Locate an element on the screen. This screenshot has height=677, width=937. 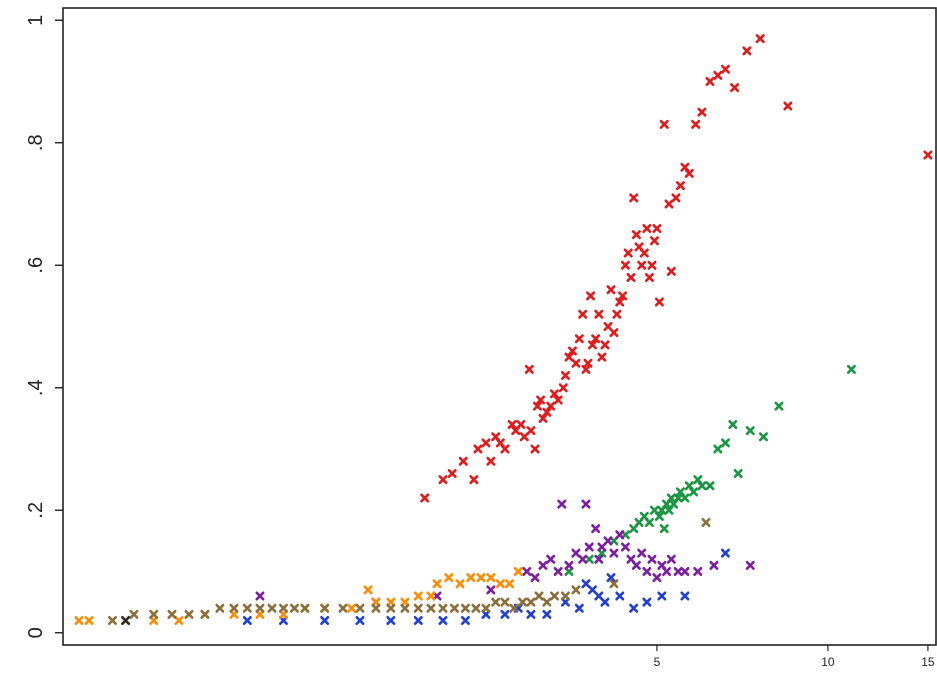
y-tick-label: .2 is located at coordinates (36, 510).